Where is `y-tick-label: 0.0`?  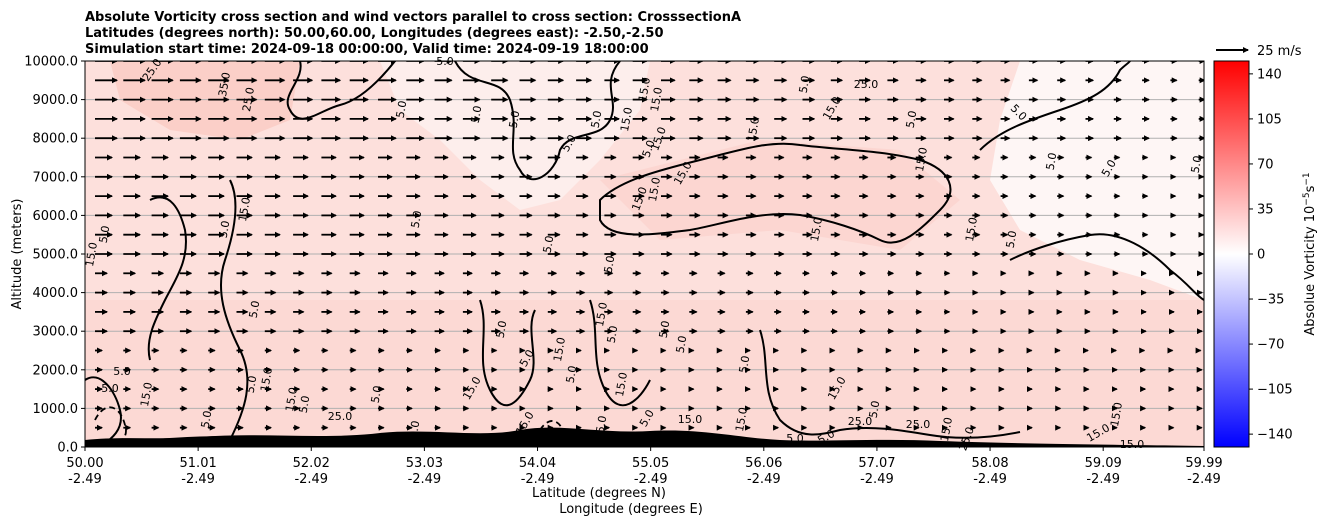 y-tick-label: 0.0 is located at coordinates (67, 448).